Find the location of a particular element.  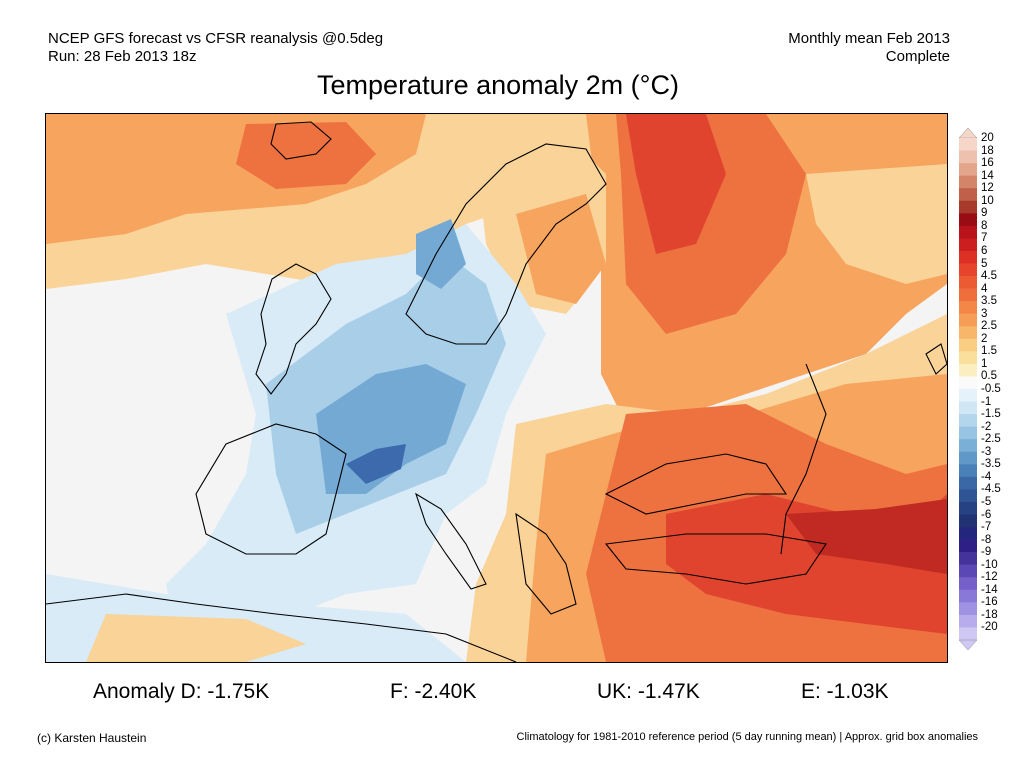

colorbar-tick-label: 8 is located at coordinates (984, 225).